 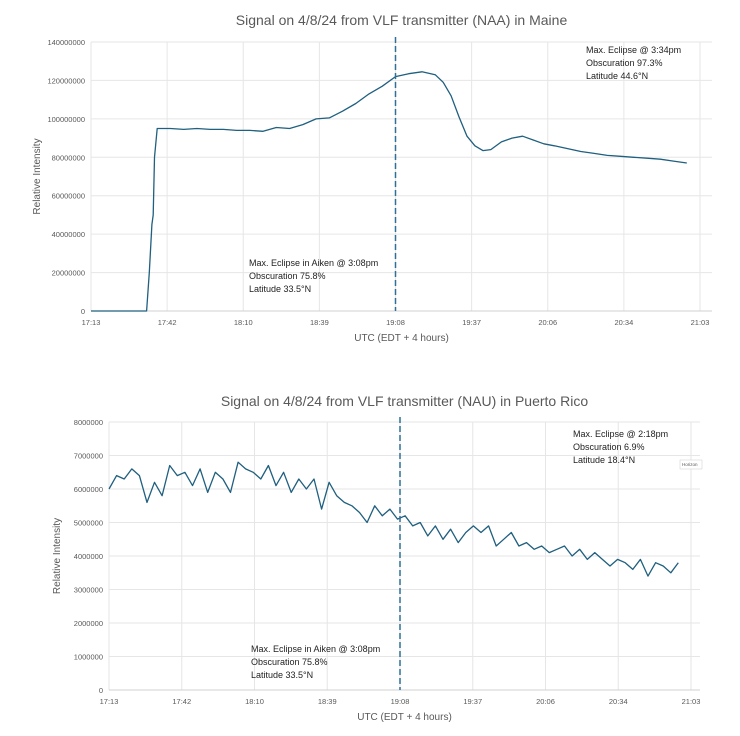 What do you see at coordinates (68, 273) in the screenshot?
I see `y-tick-label: 20000000` at bounding box center [68, 273].